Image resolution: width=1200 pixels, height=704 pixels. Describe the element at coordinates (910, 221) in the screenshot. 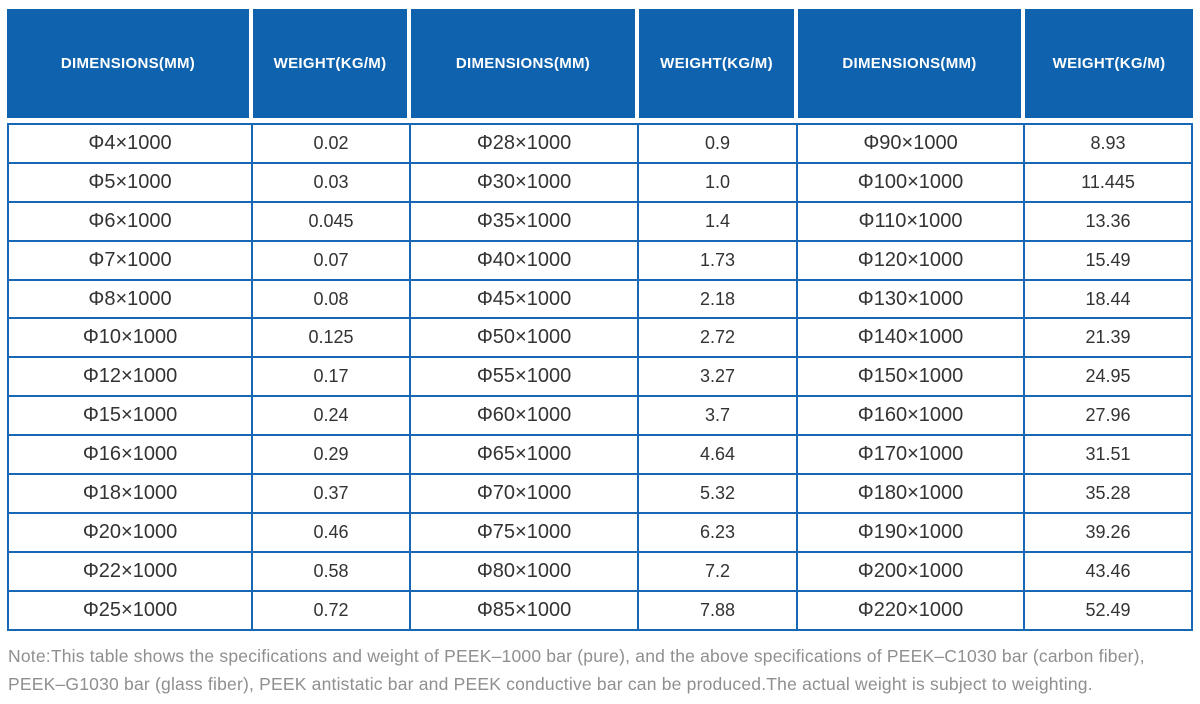

I see `dimension-cell: Φ110×1000` at that location.